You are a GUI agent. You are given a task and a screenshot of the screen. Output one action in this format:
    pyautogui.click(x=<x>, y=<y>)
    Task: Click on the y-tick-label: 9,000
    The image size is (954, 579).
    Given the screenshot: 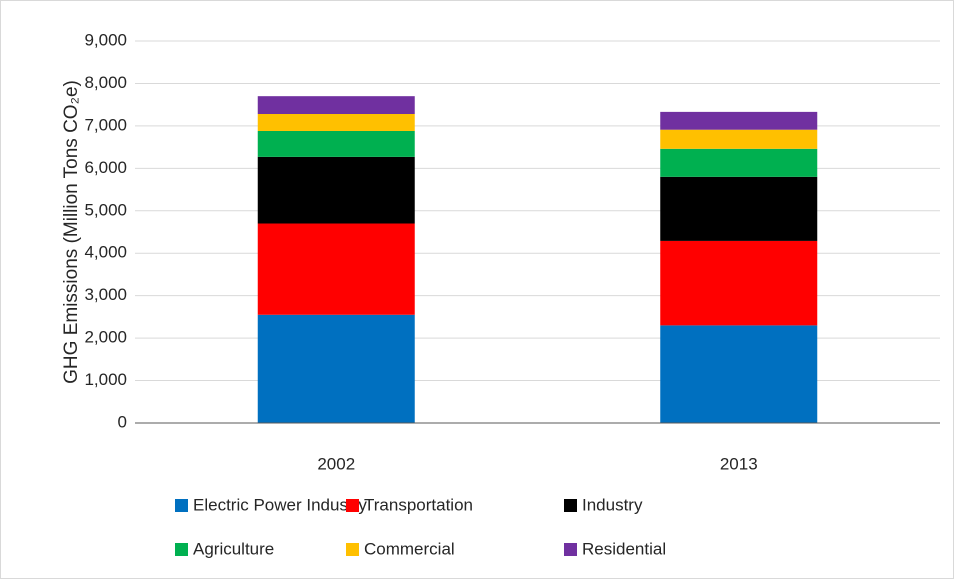 What is the action you would take?
    pyautogui.click(x=105, y=39)
    